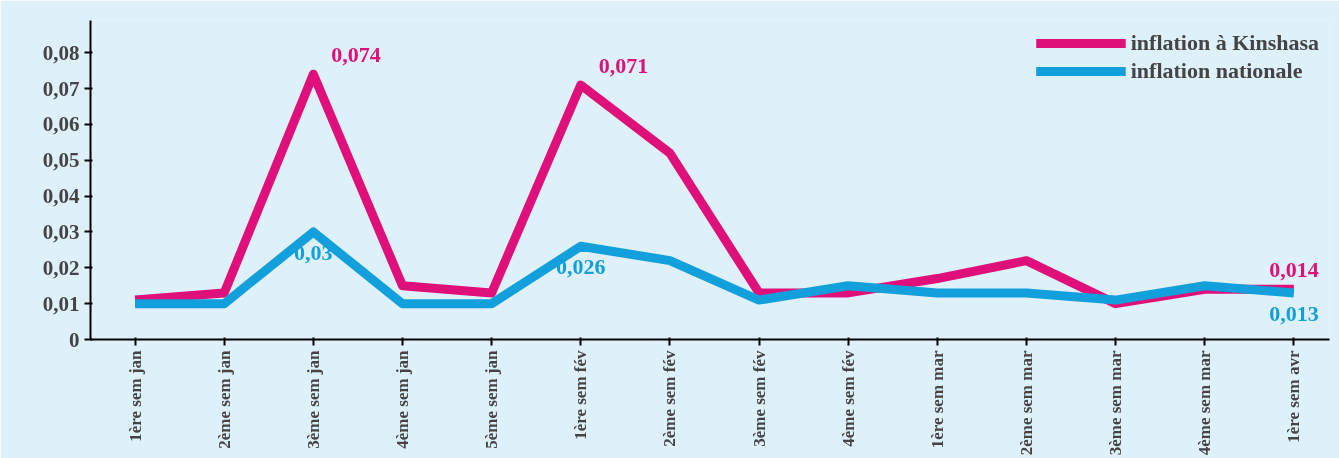 Image resolution: width=1339 pixels, height=458 pixels. Describe the element at coordinates (1205, 403) in the screenshot. I see `x-tick-label: 4ème sem mar` at that location.